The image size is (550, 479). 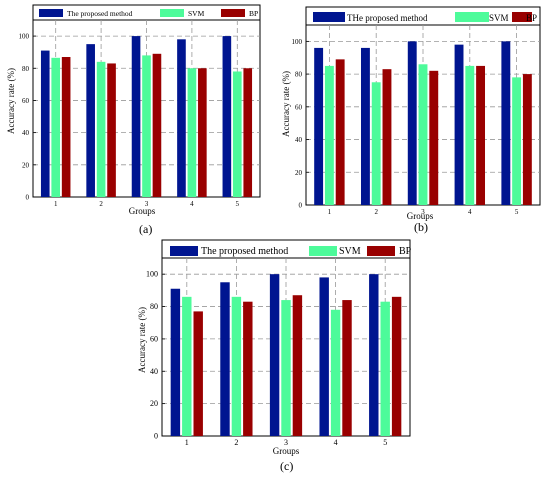 What do you see at coordinates (187, 366) in the screenshot?
I see `chart-3-bar-svm-g1` at bounding box center [187, 366].